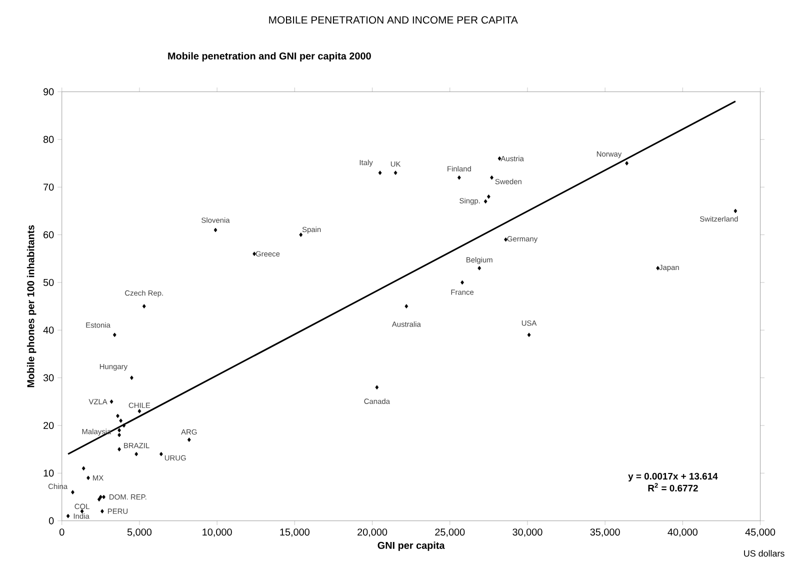  Describe the element at coordinates (450, 532) in the screenshot. I see `x-tick-label: 25,000` at that location.